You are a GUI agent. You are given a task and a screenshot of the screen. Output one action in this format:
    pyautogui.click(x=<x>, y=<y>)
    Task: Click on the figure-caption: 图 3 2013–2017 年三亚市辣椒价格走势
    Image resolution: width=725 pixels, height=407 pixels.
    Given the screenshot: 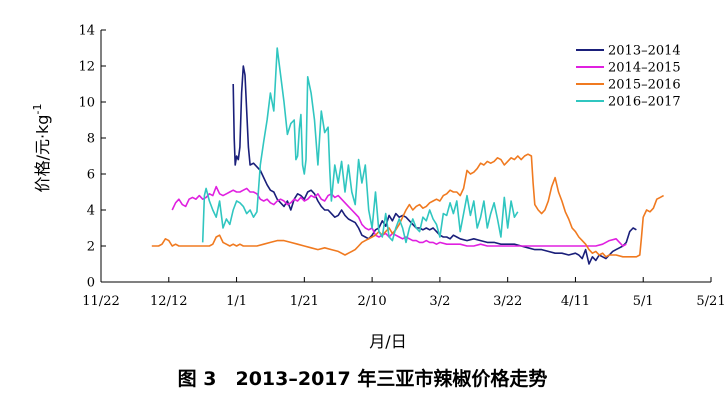 What is the action you would take?
    pyautogui.click(x=362, y=379)
    